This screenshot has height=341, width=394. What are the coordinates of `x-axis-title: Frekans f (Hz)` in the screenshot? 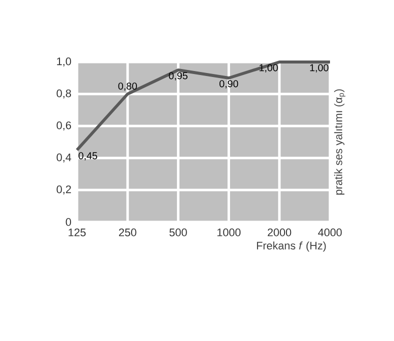 It's located at (291, 246).